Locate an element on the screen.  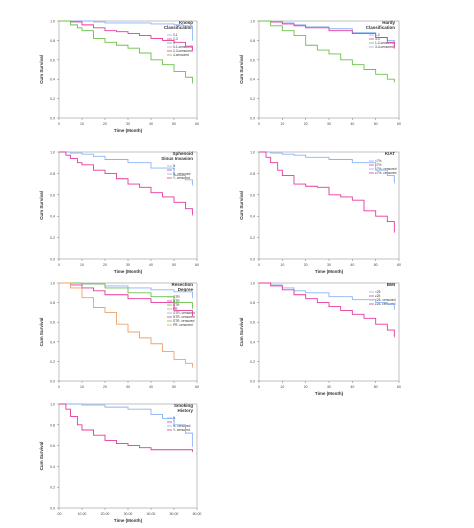
y-tick-label: 1.0 is located at coordinates (52, 405).